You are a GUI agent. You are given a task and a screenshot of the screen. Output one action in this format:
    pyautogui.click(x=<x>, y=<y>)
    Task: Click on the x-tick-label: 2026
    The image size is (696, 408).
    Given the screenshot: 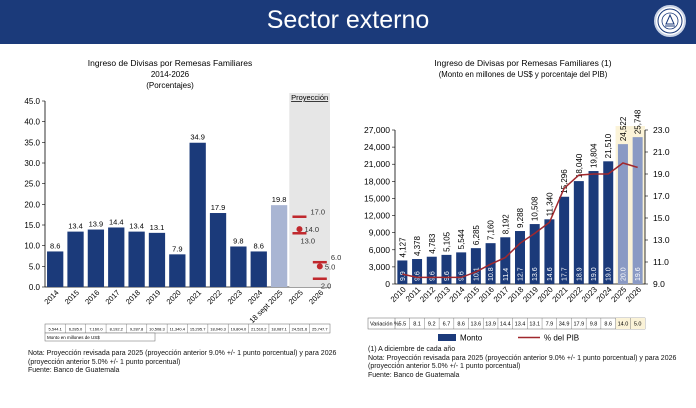 What is the action you would take?
    pyautogui.click(x=316, y=297)
    